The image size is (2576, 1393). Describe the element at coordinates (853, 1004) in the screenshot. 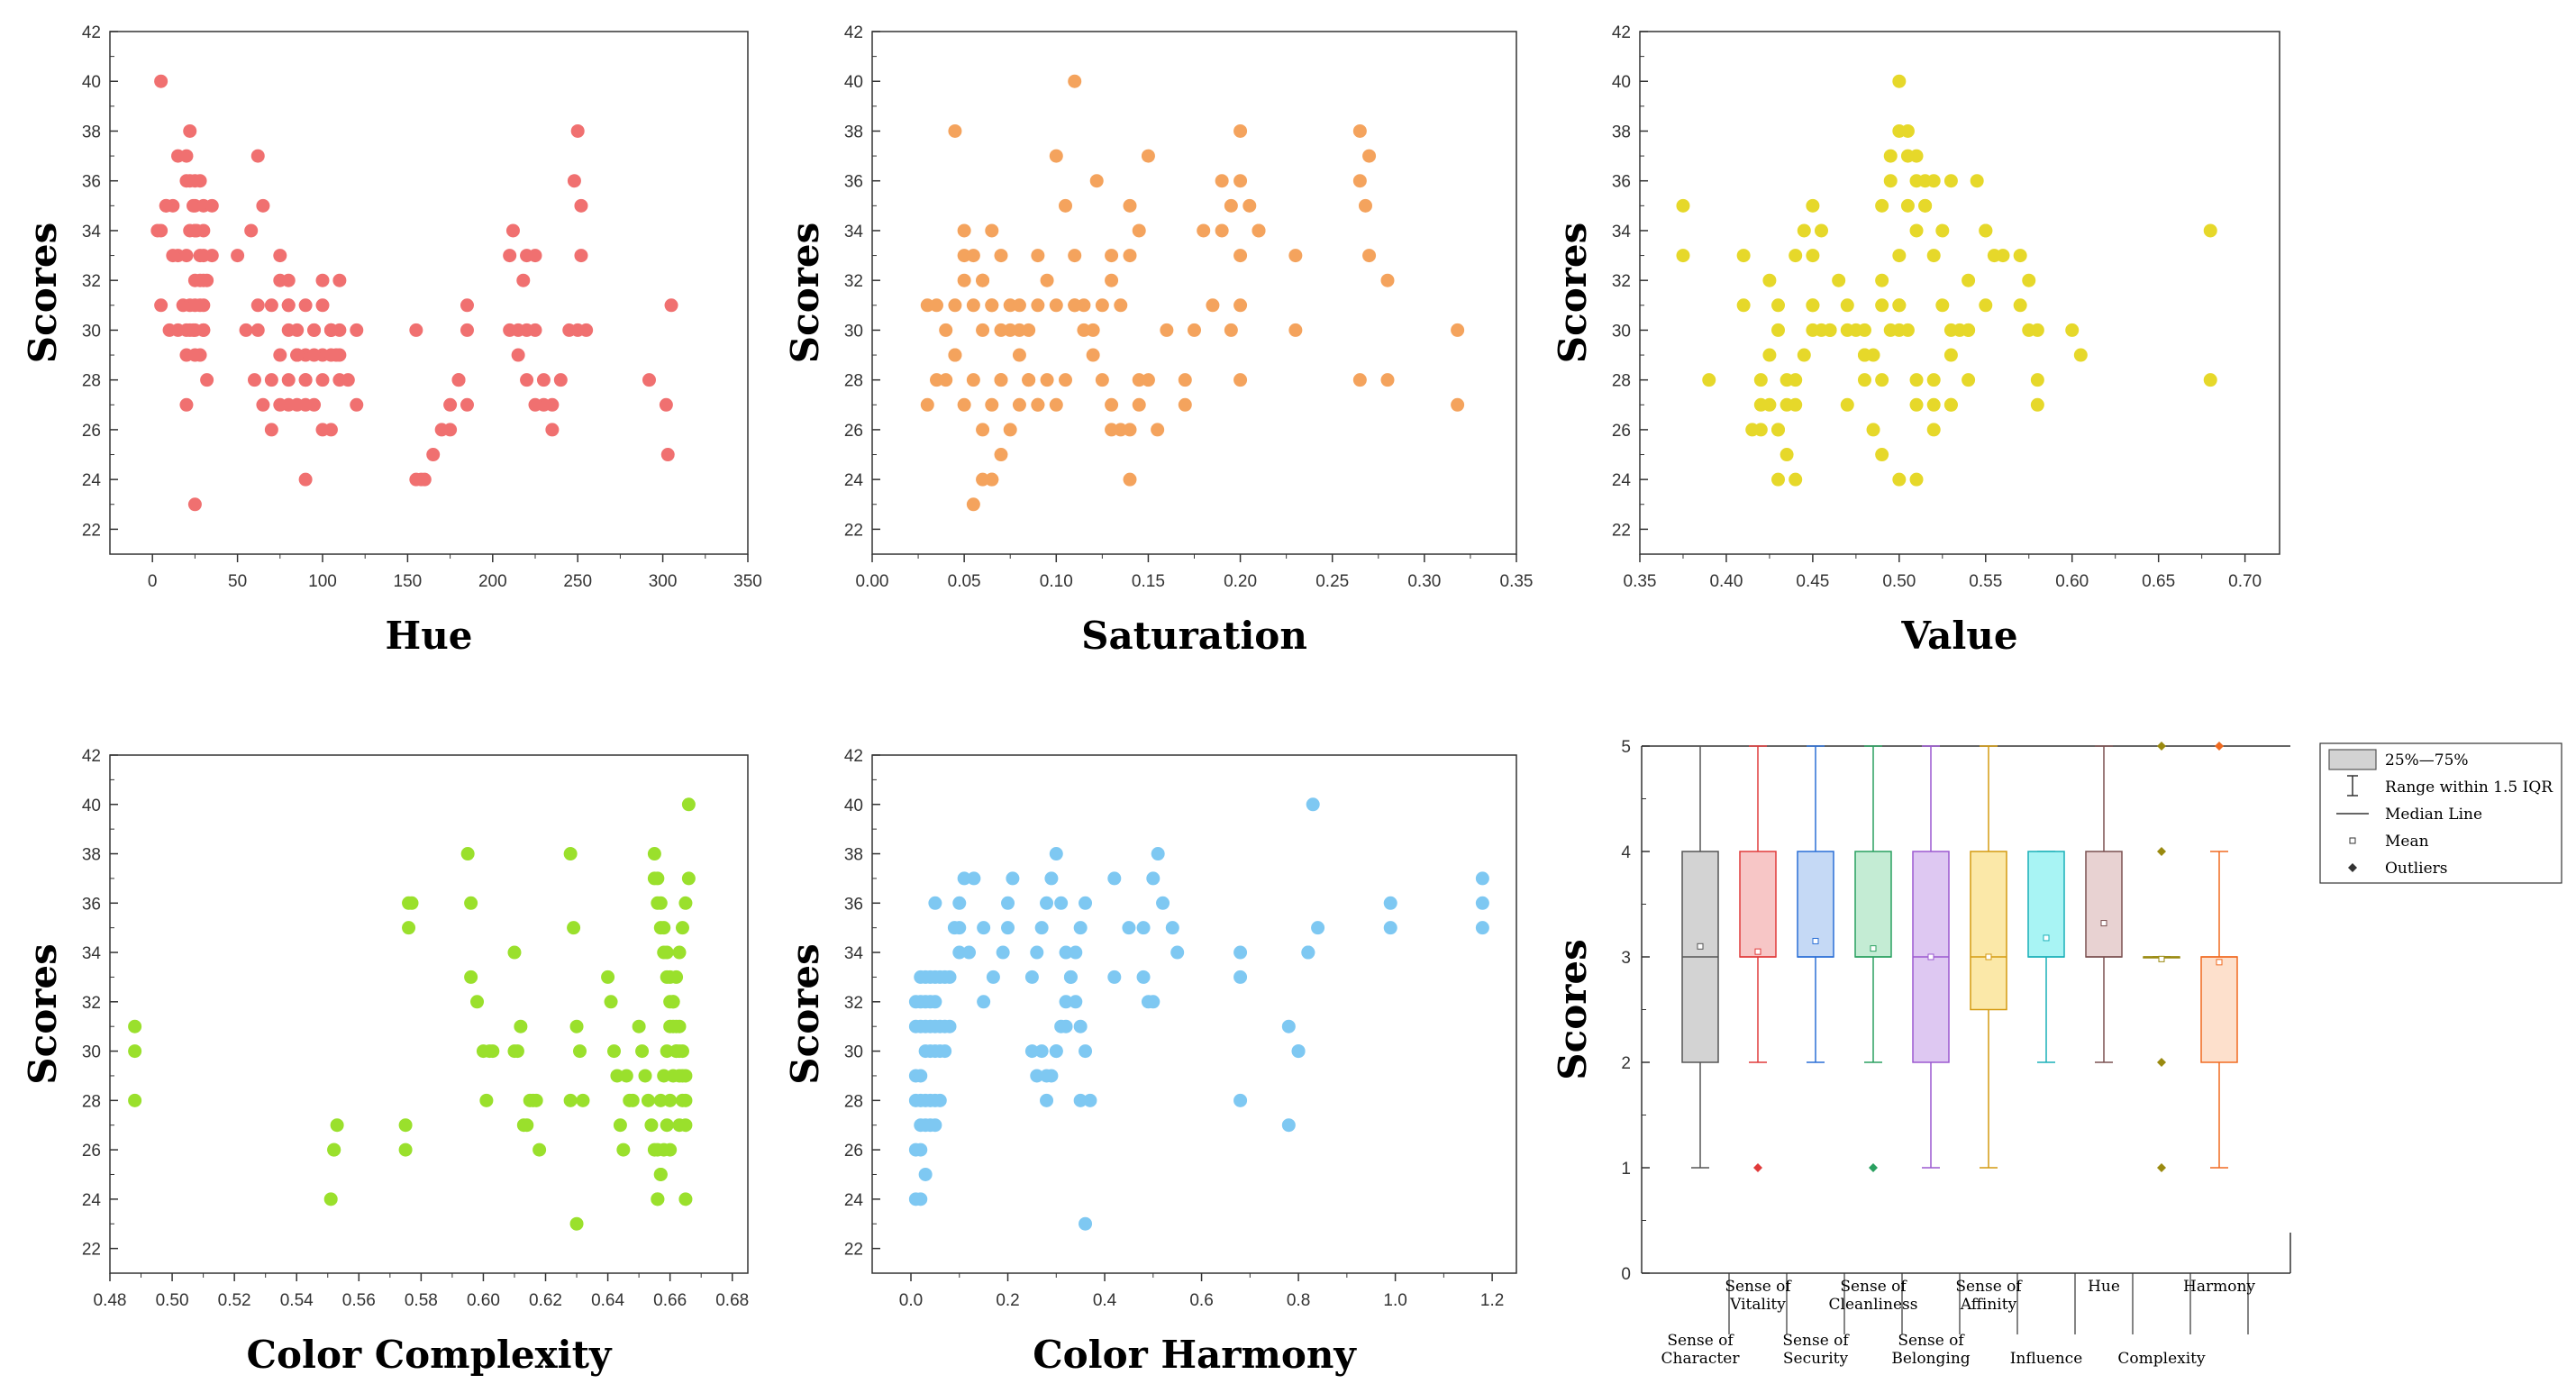

I see `y-tick-label: 32` at that location.